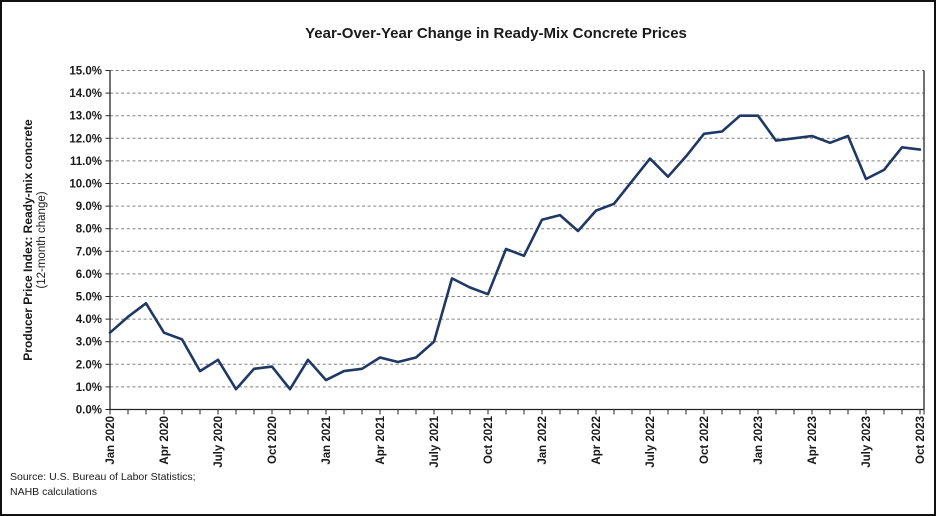  I want to click on y-tick-label: 5.0%, so click(89, 298).